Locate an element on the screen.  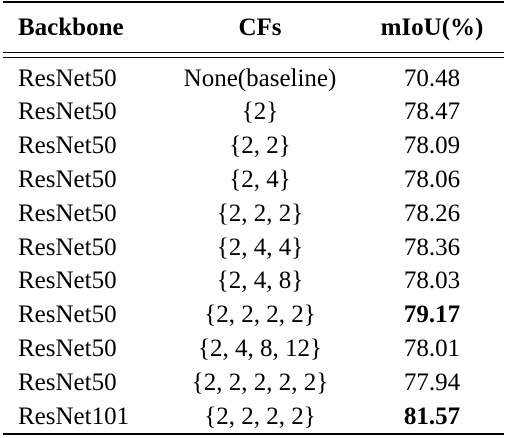
cell-cfs: {2, 4, 8, 12} is located at coordinates (260, 348).